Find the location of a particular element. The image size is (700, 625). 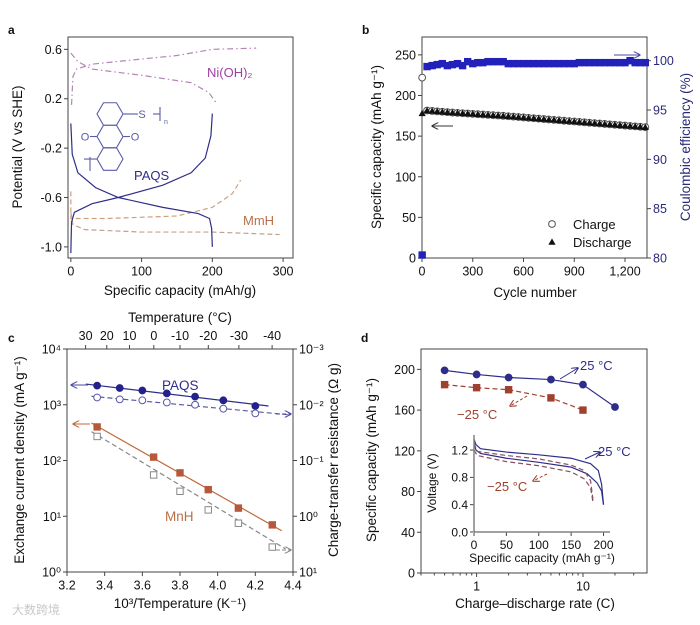

y-tick-label: 100 is located at coordinates (405, 177).